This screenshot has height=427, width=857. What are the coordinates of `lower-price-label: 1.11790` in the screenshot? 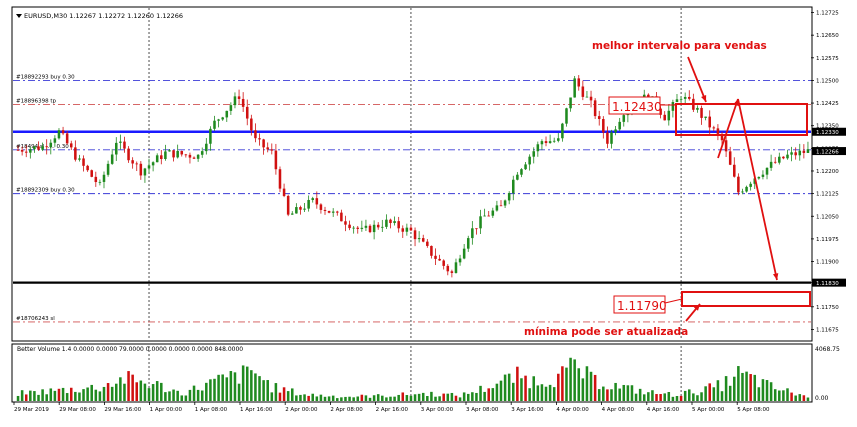 It's located at (642, 306).